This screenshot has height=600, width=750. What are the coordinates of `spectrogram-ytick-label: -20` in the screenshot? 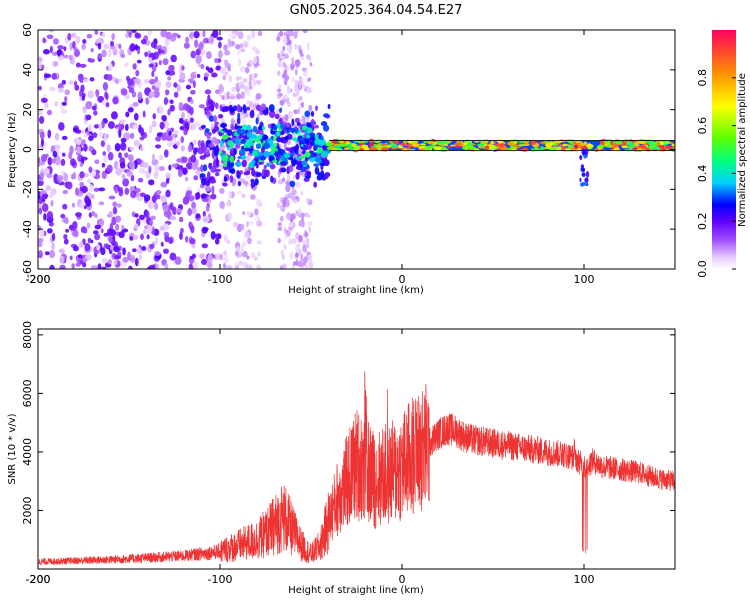 It's located at (27, 189).